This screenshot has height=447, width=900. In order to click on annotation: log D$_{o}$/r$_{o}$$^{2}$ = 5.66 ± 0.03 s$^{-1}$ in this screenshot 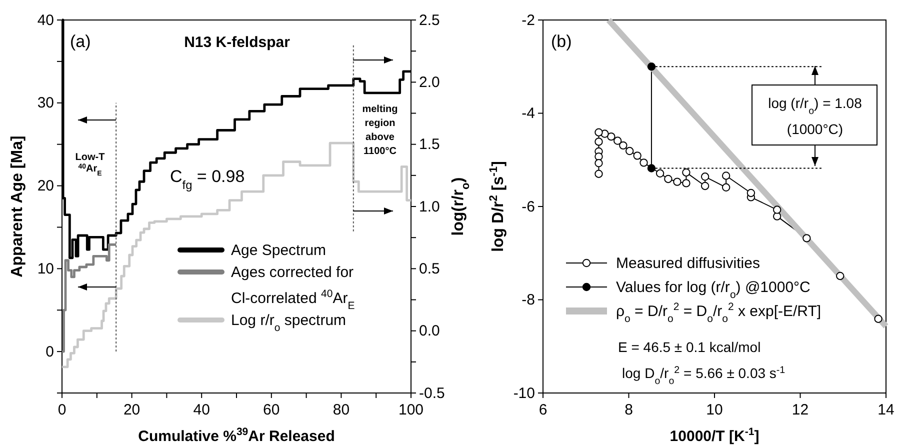, I will do `click(704, 375)`.